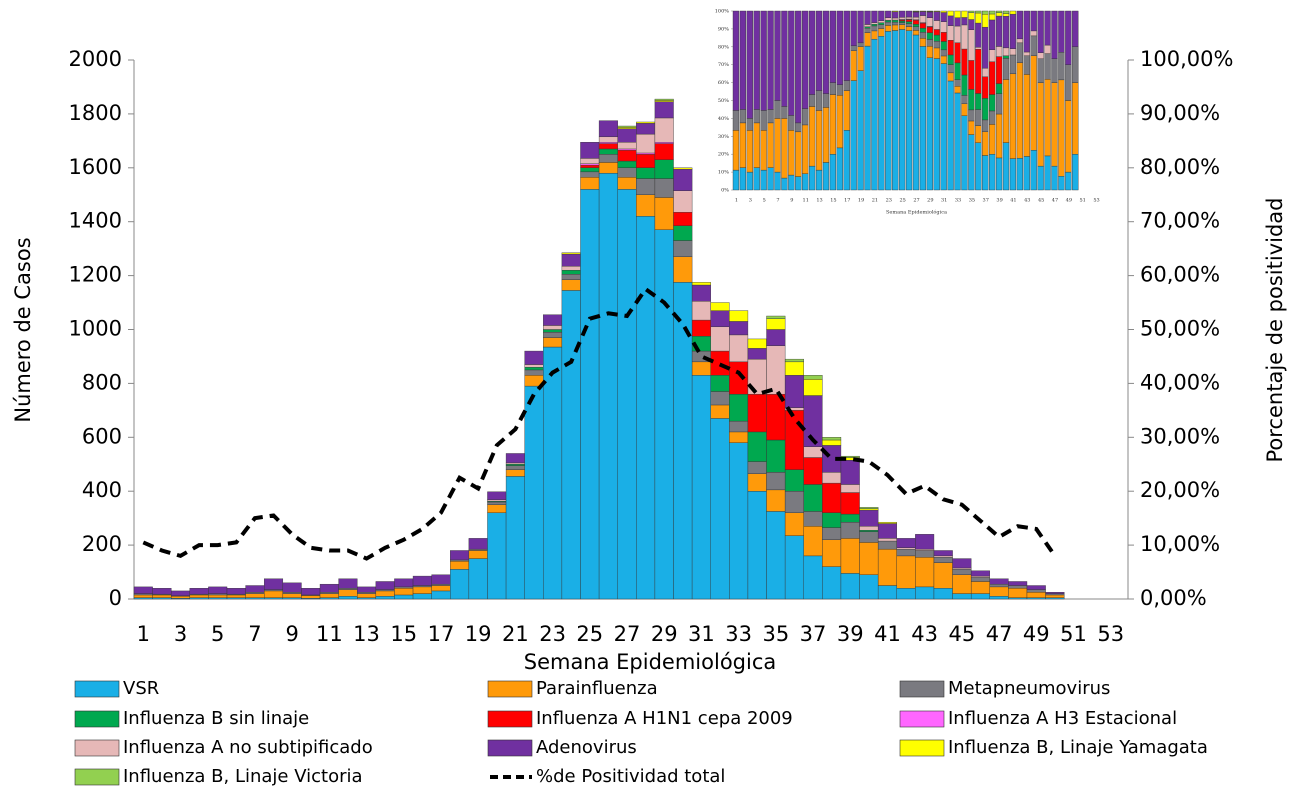 This screenshot has height=796, width=1298. I want to click on inset-x-tick-label: 37, so click(986, 201).